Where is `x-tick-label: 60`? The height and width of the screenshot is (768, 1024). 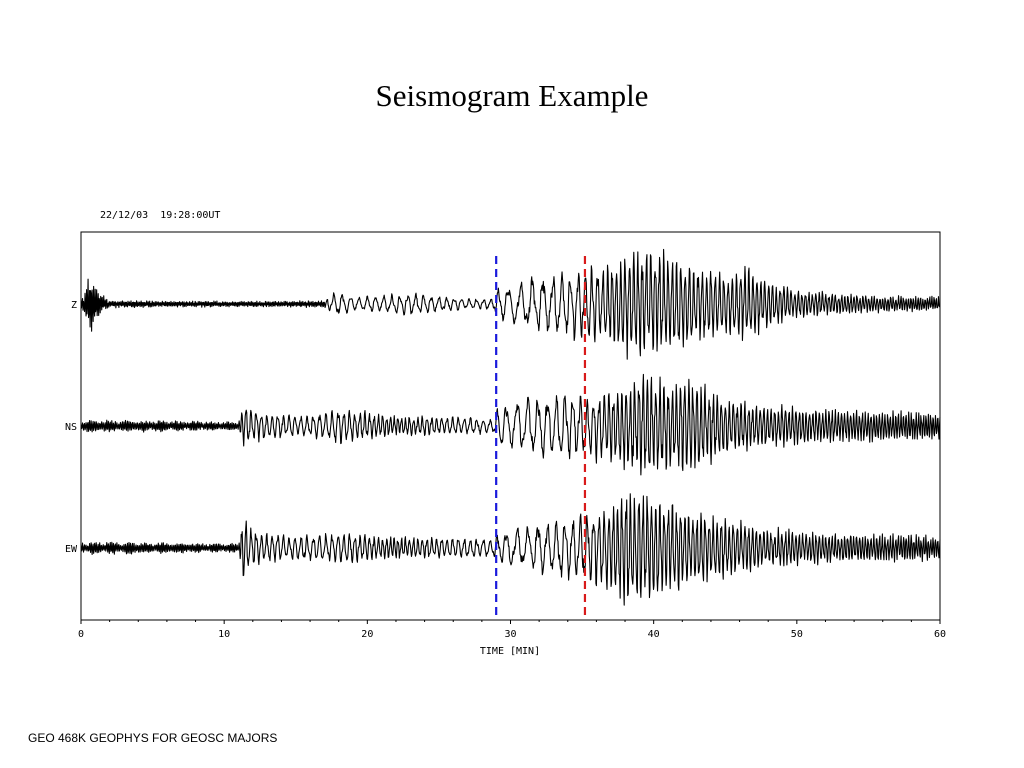
x-tick-label: 60 is located at coordinates (940, 634).